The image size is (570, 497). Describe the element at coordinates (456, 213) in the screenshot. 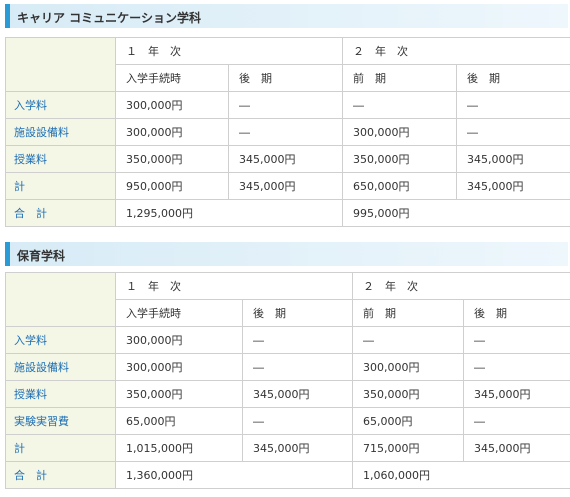

I see `total-year2: 995,000円` at that location.